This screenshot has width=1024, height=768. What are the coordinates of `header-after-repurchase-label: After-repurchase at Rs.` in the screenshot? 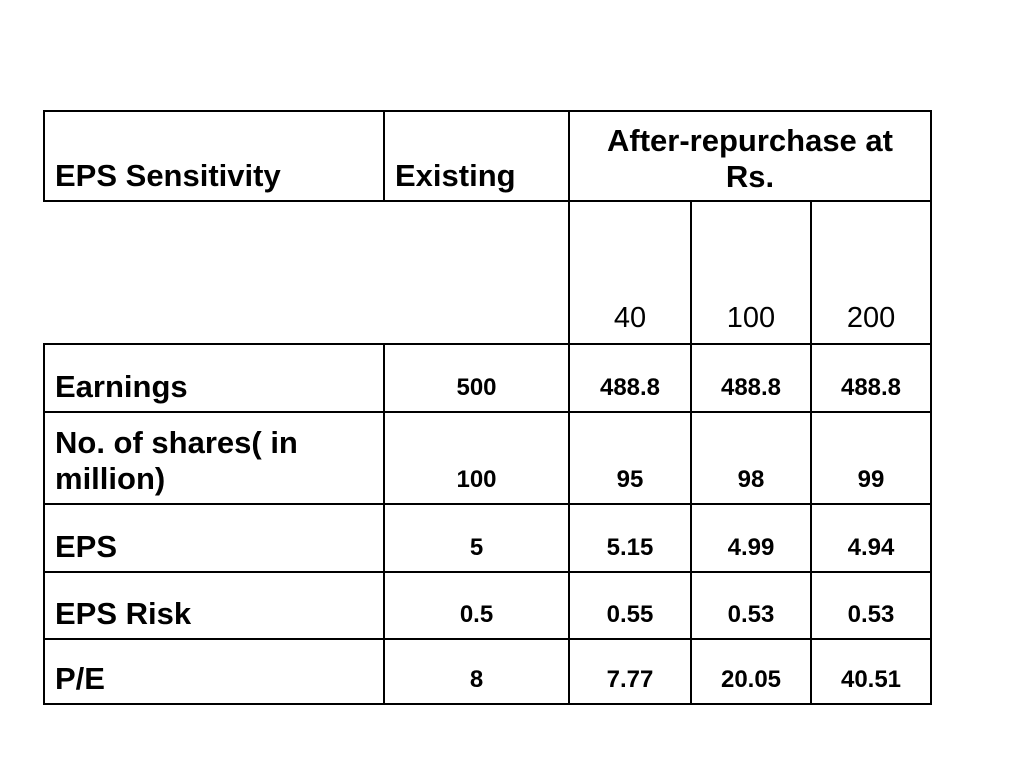 It's located at (750, 158).